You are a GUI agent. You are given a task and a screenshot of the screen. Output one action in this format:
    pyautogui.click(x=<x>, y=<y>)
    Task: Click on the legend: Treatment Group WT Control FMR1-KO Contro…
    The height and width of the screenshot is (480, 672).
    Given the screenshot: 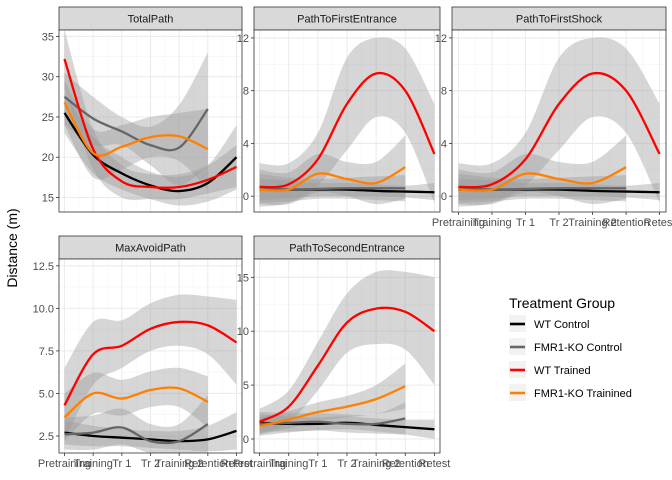 What is the action you would take?
    pyautogui.click(x=570, y=348)
    